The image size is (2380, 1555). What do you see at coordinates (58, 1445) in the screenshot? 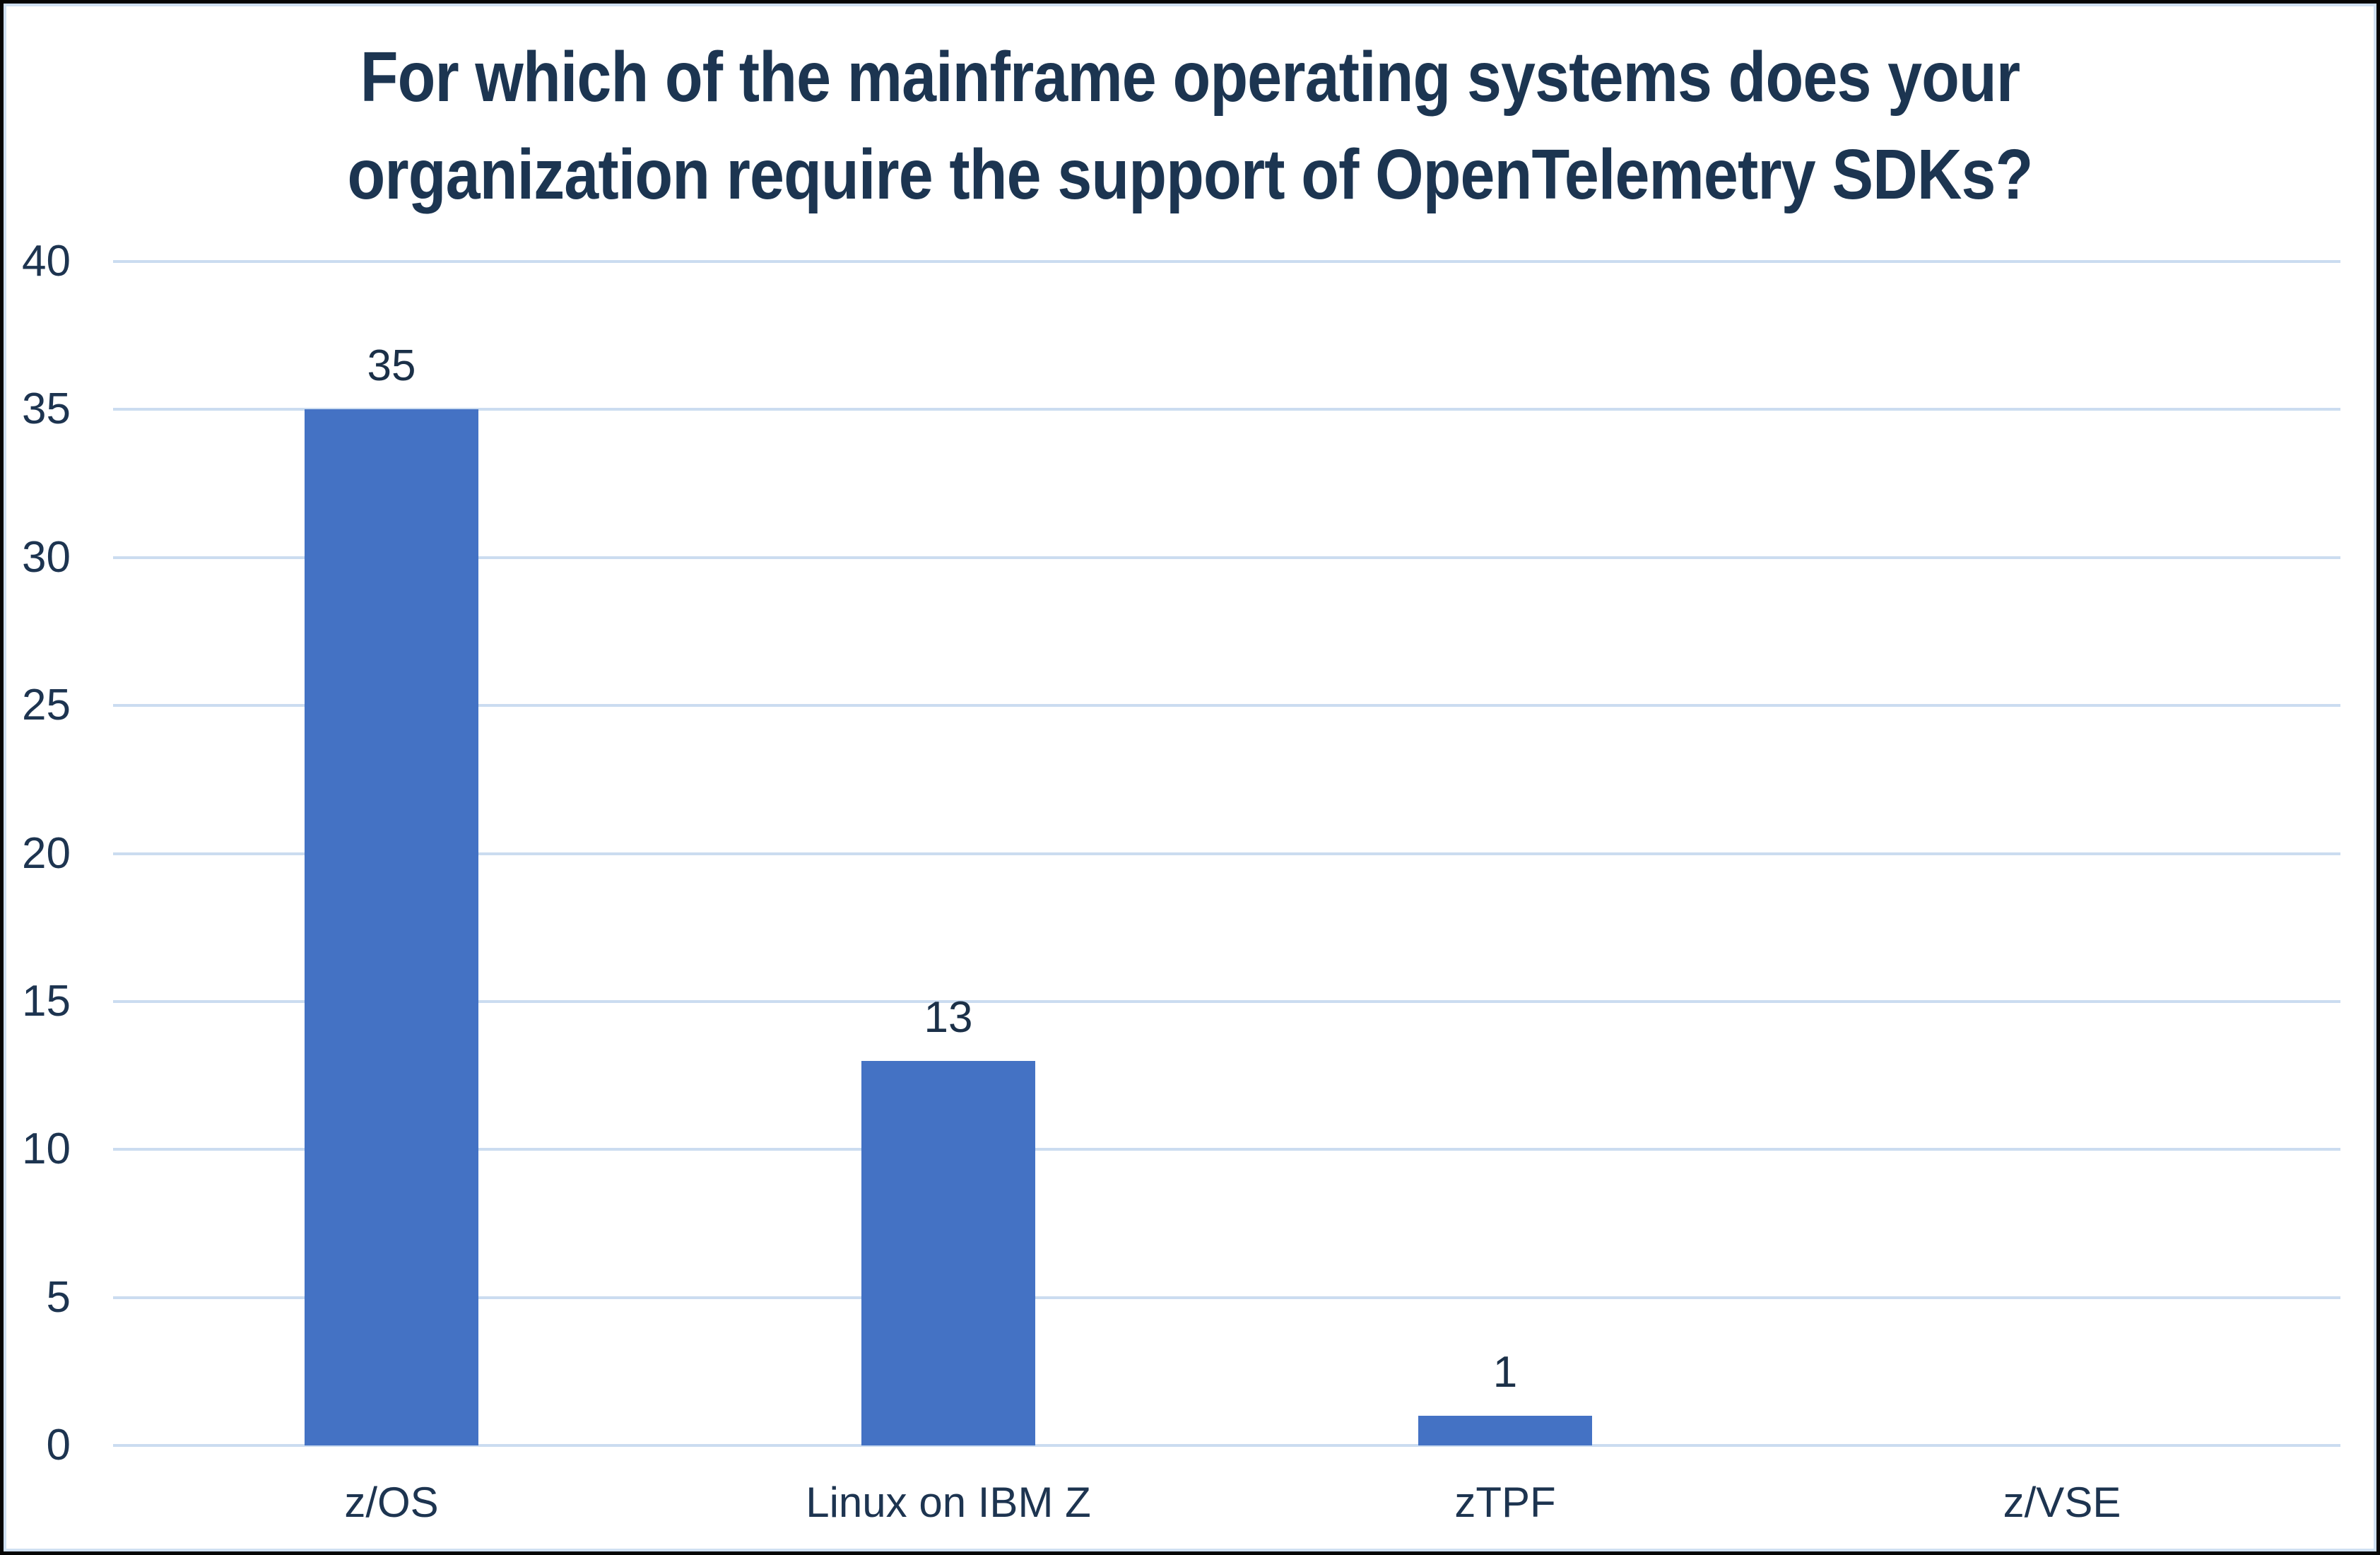
I see `y-axis-tick-label-0: 0` at bounding box center [58, 1445].